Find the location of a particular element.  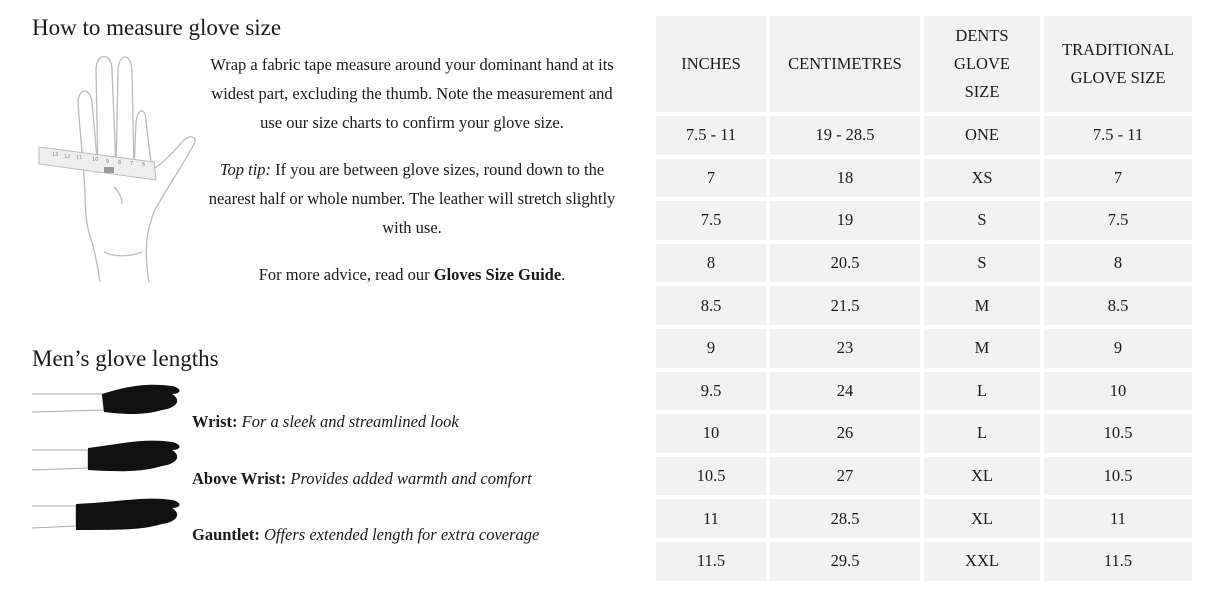

lengths-title: Men’s glove lengths is located at coordinates (125, 358).